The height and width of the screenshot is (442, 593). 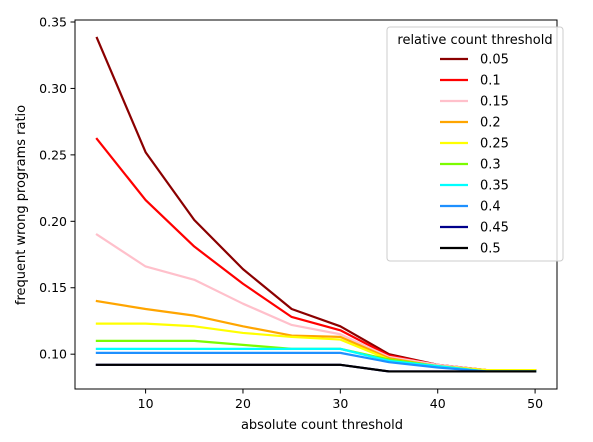 I want to click on y-tick-label: 0.15, so click(x=53, y=287).